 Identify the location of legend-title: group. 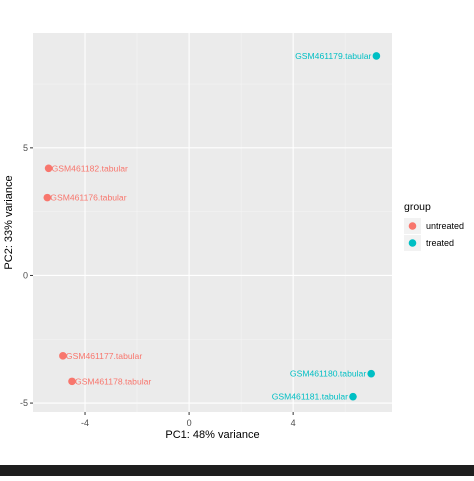
(417, 207).